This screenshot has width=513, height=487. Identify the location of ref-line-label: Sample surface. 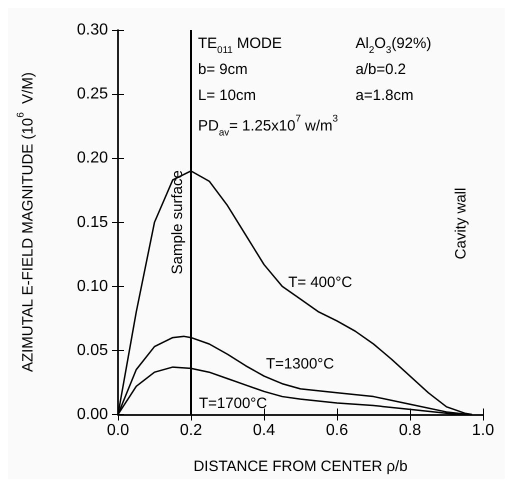
(177, 222).